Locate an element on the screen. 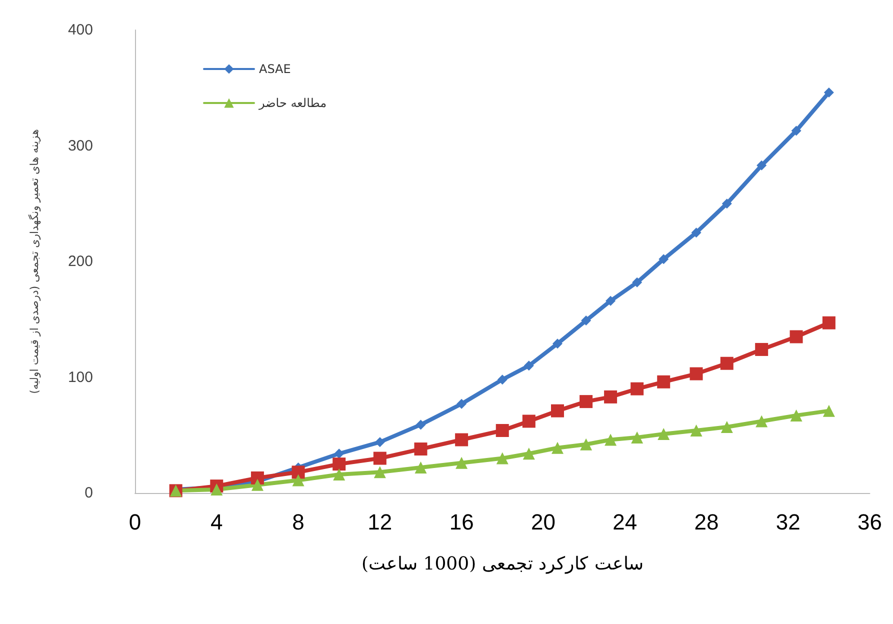  y-tick-label: 100 is located at coordinates (80, 377).